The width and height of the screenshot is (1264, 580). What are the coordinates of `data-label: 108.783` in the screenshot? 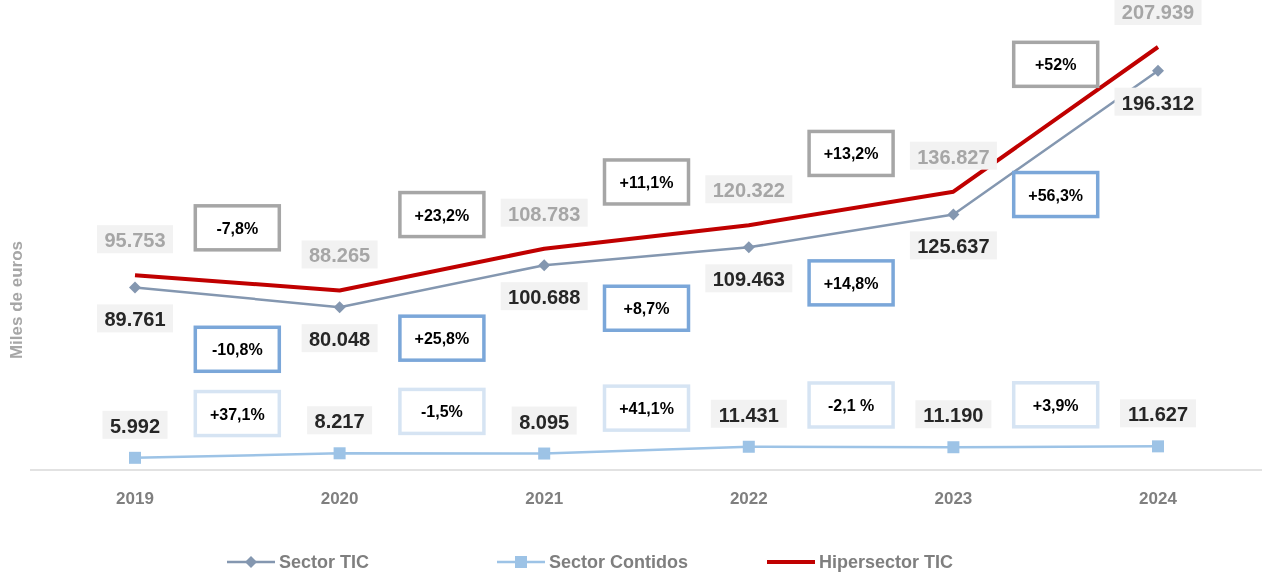 It's located at (544, 213).